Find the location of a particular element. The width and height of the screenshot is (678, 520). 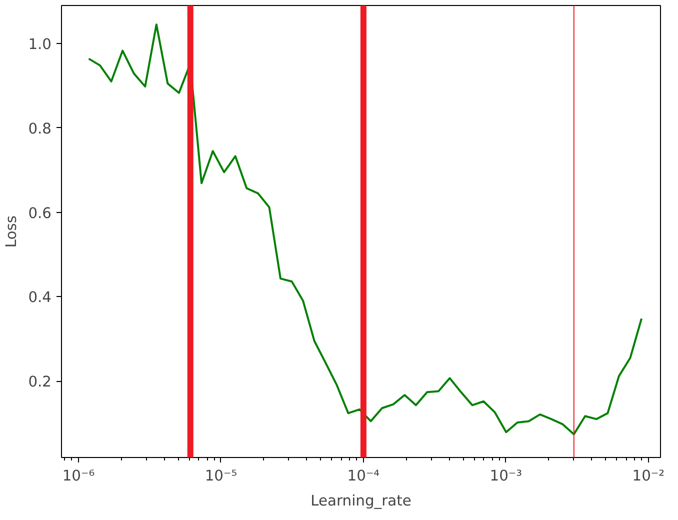

y-axis-title: Loss is located at coordinates (11, 231).